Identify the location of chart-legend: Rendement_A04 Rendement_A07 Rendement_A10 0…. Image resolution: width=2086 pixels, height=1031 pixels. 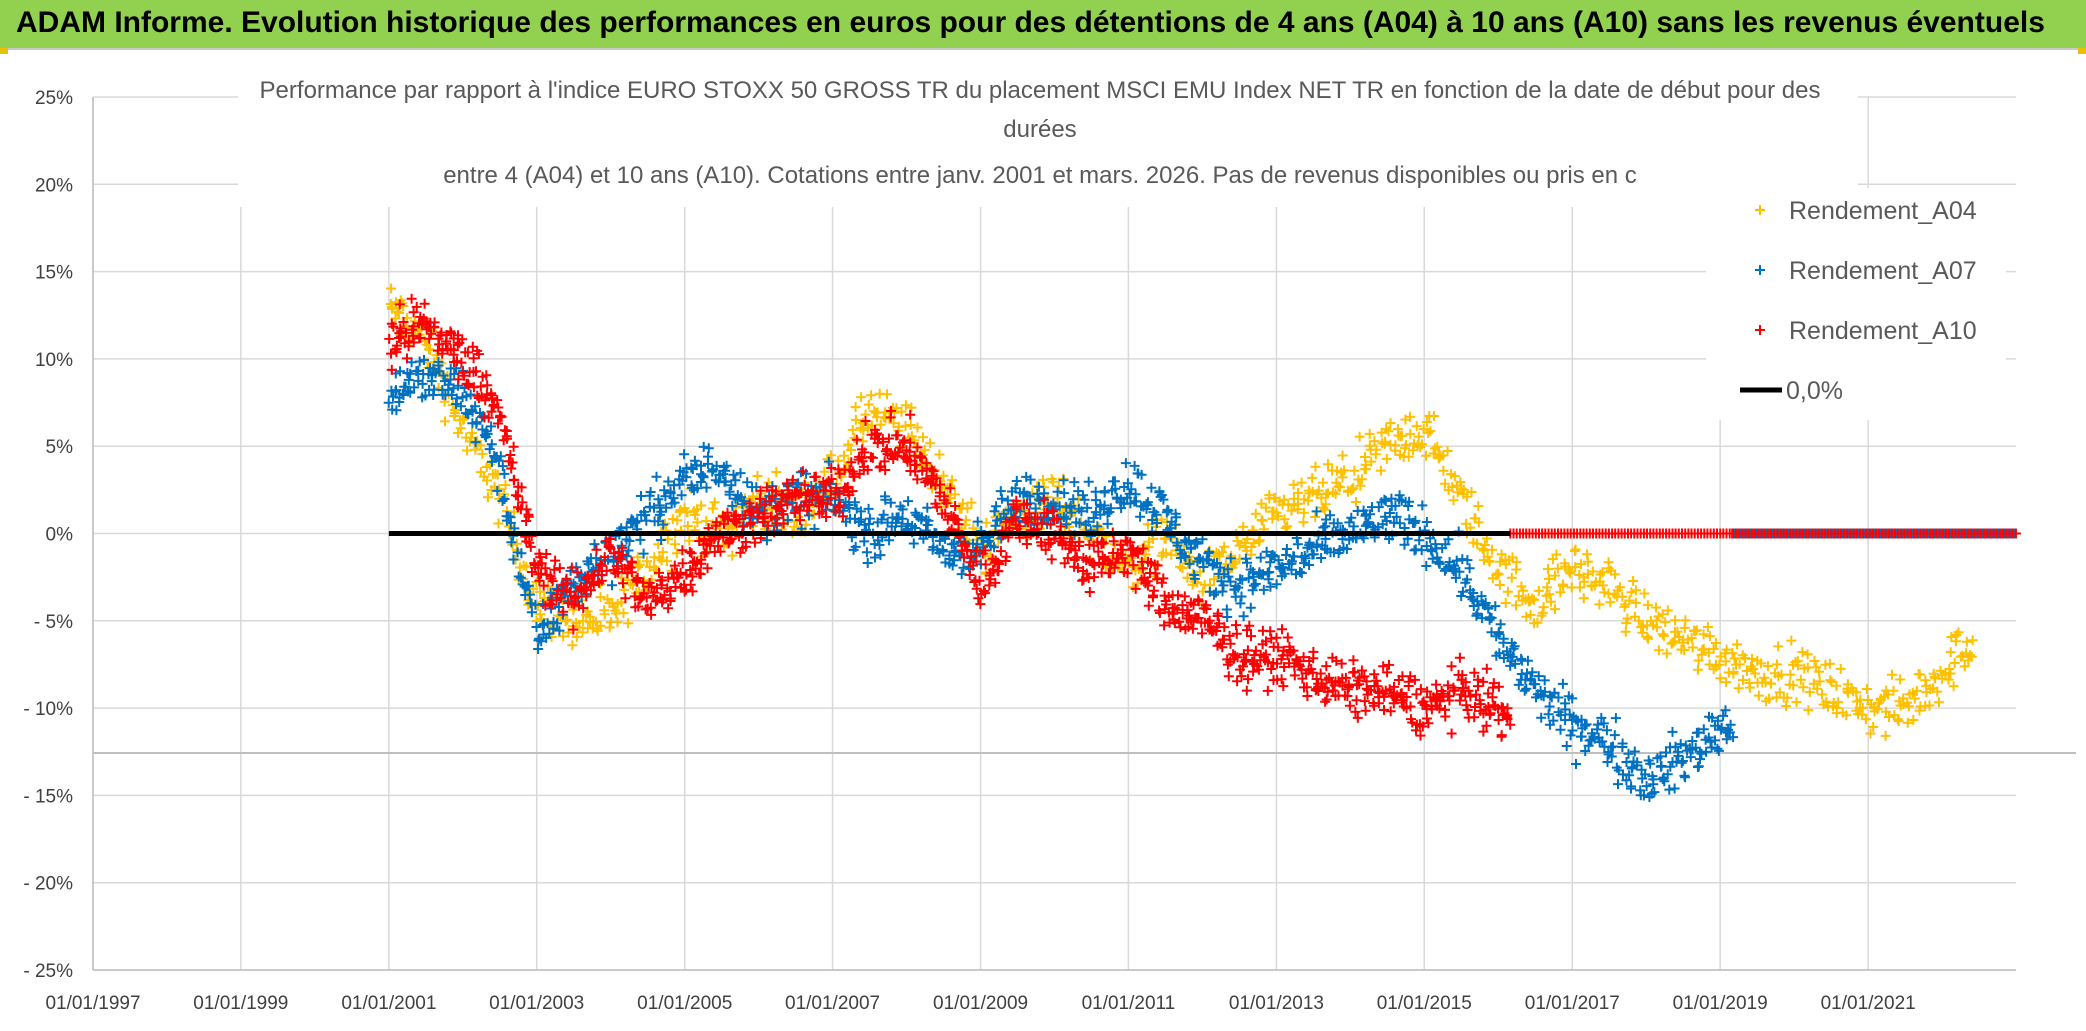
(1856, 304).